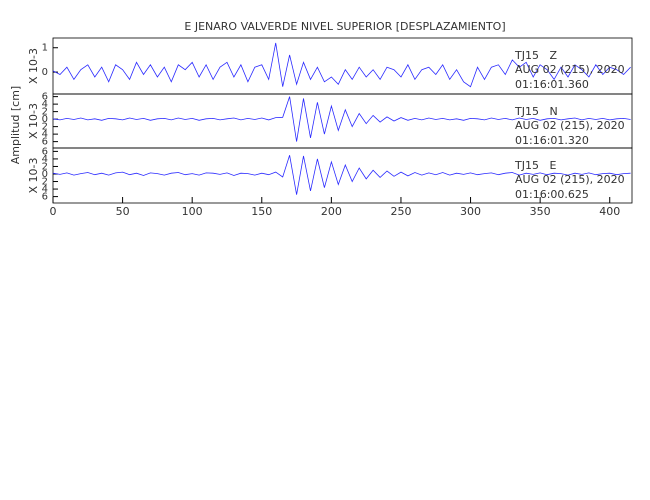 The width and height of the screenshot is (650, 500). I want to click on panel-frame, so click(342, 175).